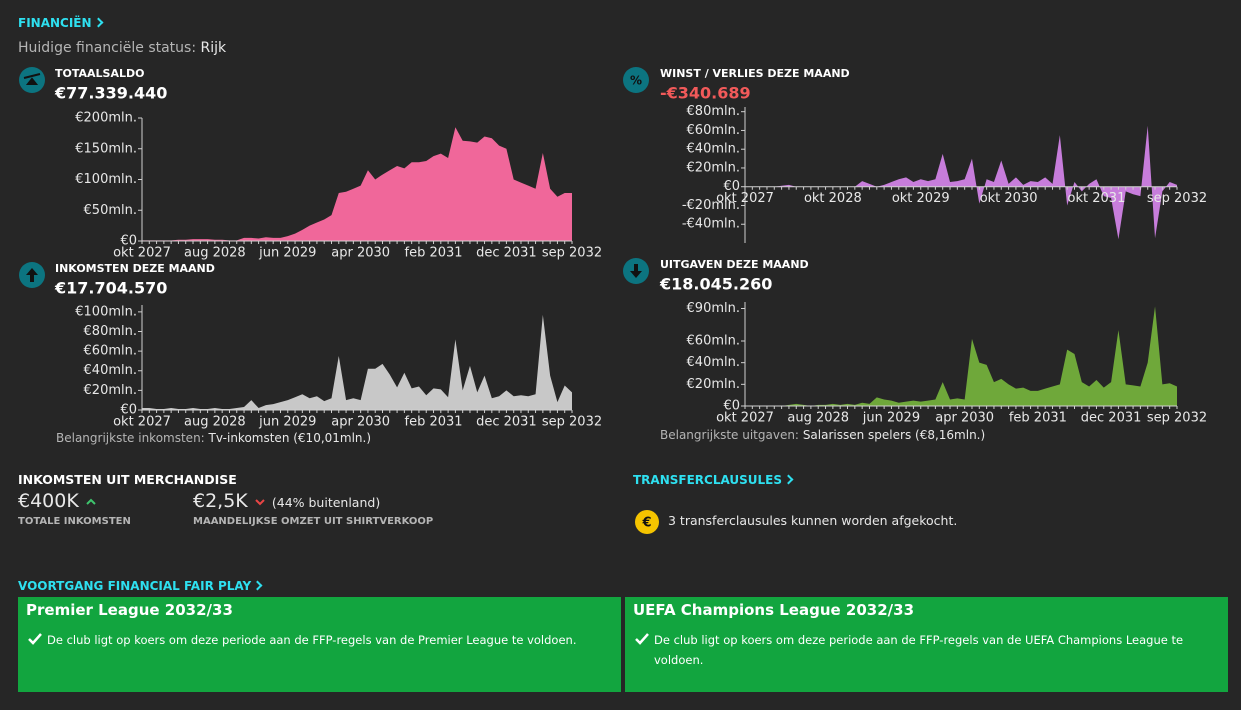 This screenshot has height=710, width=1241. What do you see at coordinates (1009, 198) in the screenshot?
I see `x-tick-label: okt 2030` at bounding box center [1009, 198].